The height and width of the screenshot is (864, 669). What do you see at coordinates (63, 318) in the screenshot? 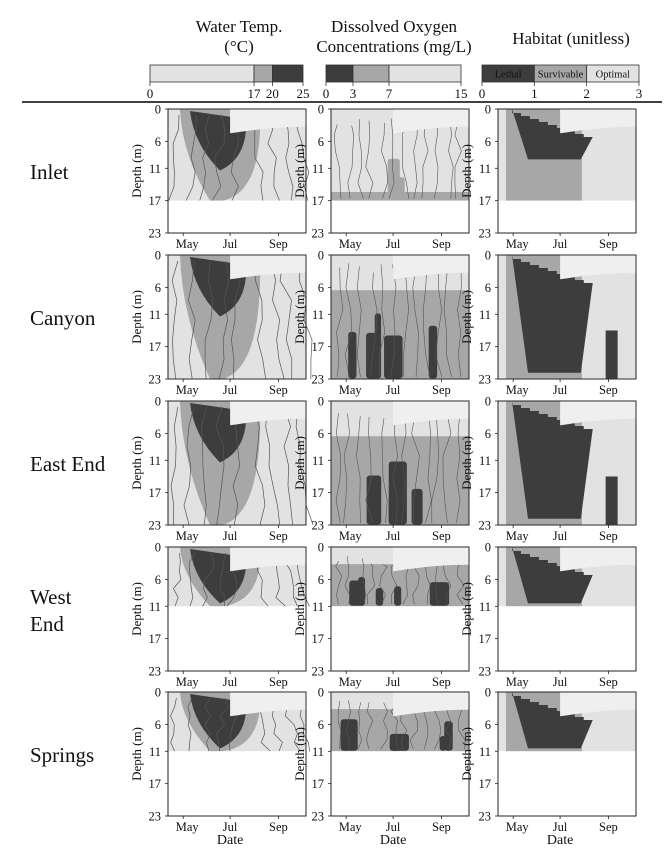
I see `site-label: Canyon` at bounding box center [63, 318].